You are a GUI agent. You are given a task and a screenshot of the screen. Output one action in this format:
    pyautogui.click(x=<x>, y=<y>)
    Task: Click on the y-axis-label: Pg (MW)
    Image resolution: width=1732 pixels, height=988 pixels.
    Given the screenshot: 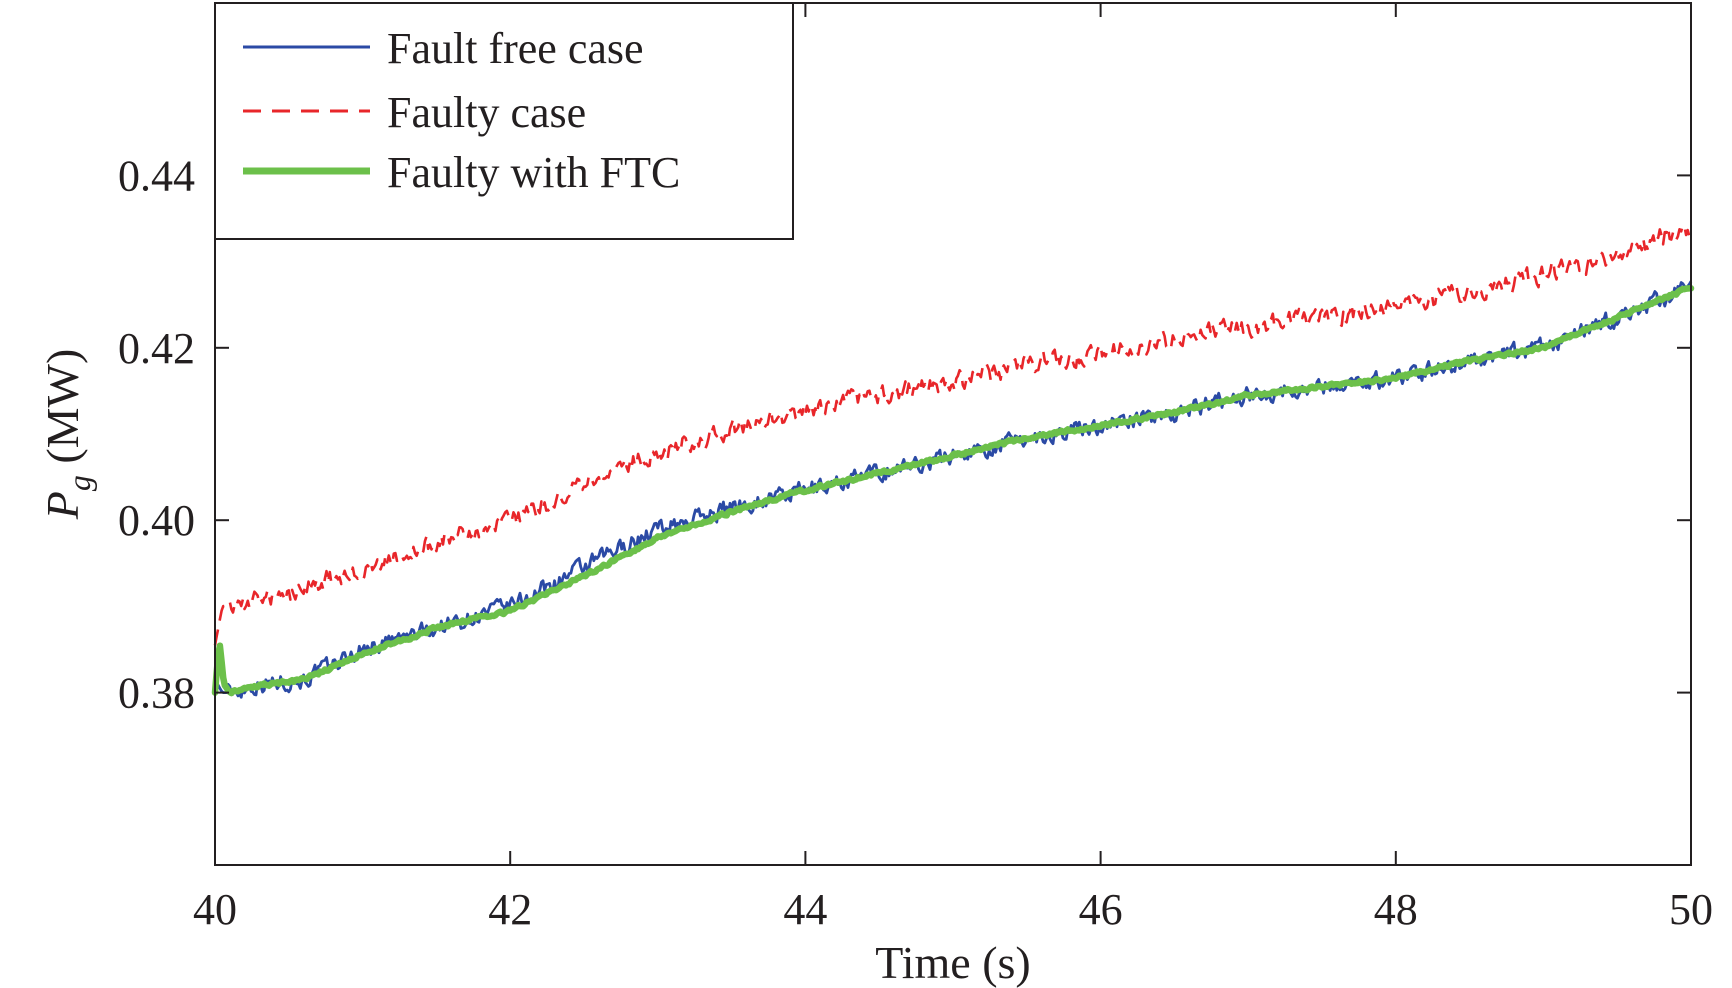 What is the action you would take?
    pyautogui.click(x=67, y=435)
    